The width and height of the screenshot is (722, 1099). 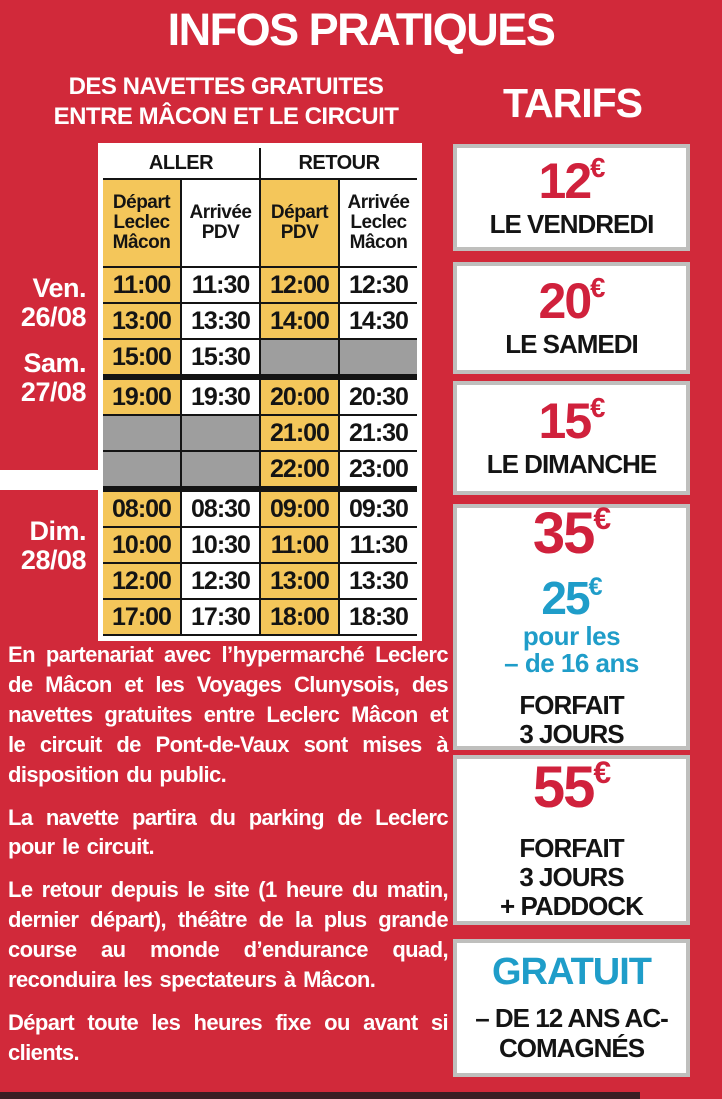 What do you see at coordinates (378, 433) in the screenshot?
I see `time-cell: 21:30` at bounding box center [378, 433].